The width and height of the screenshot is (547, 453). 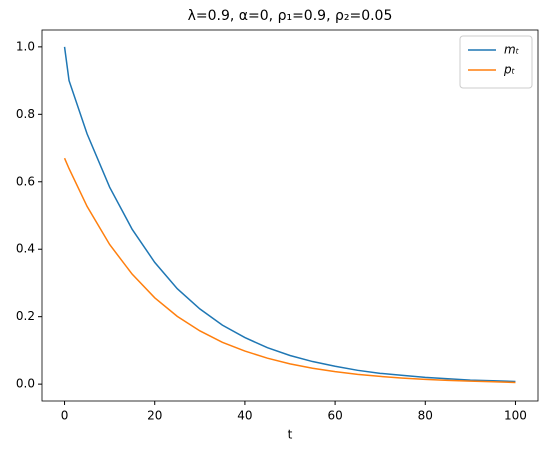 What do you see at coordinates (25, 316) in the screenshot?
I see `y-tick-label: 0.2` at bounding box center [25, 316].